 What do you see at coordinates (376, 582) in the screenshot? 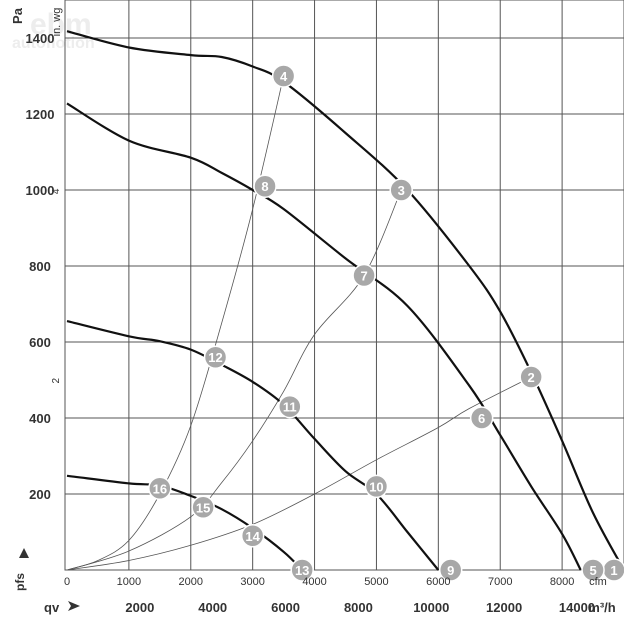
I see `x-tick-label-cfm: 5000` at bounding box center [376, 582].